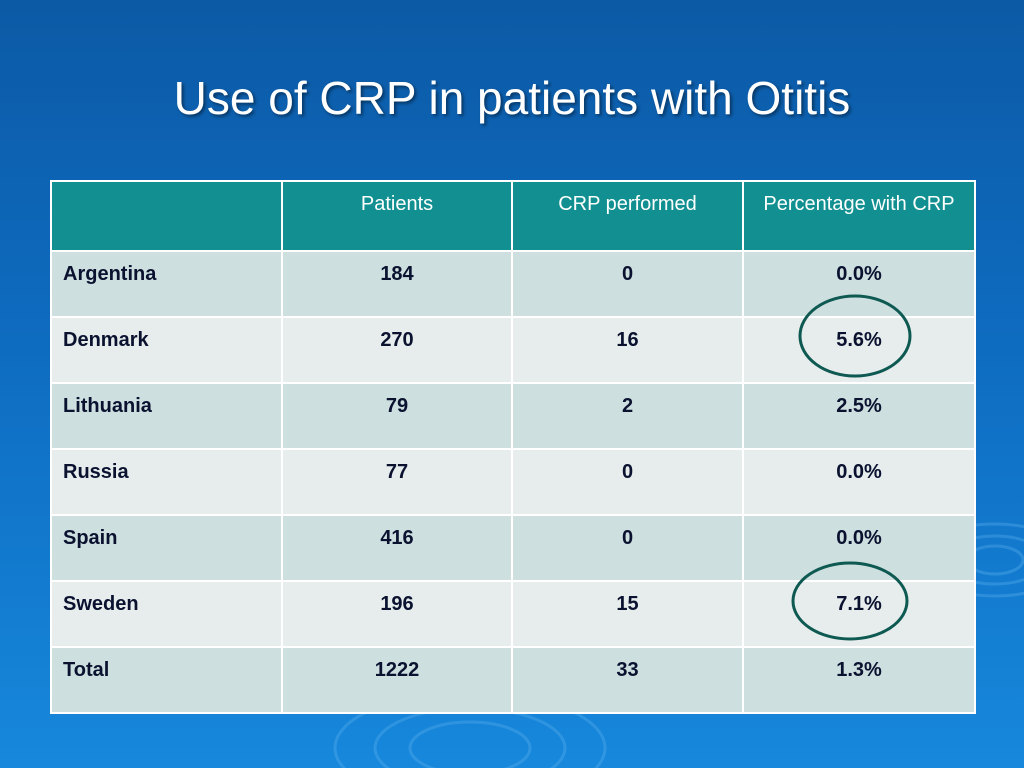  What do you see at coordinates (627, 680) in the screenshot?
I see `cell-crp-performed: 33` at bounding box center [627, 680].